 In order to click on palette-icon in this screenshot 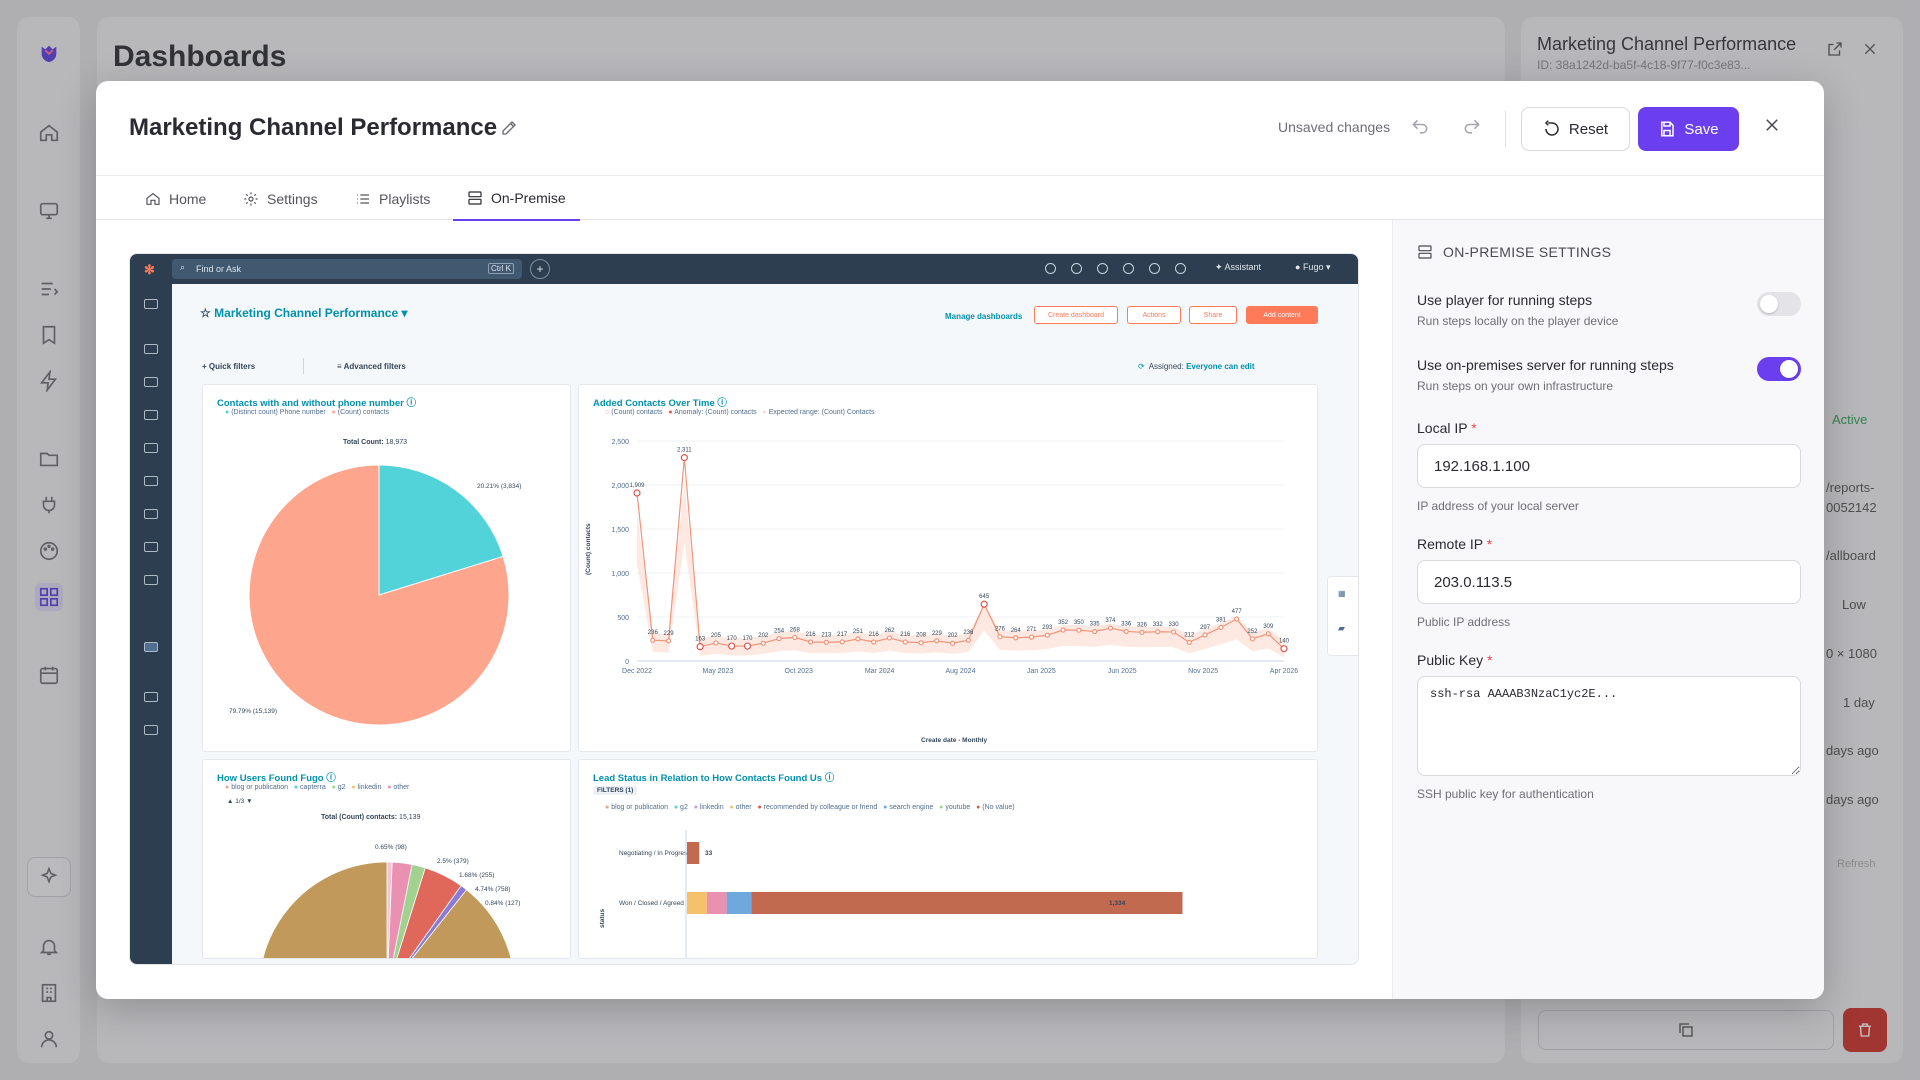, I will do `click(49, 551)`.